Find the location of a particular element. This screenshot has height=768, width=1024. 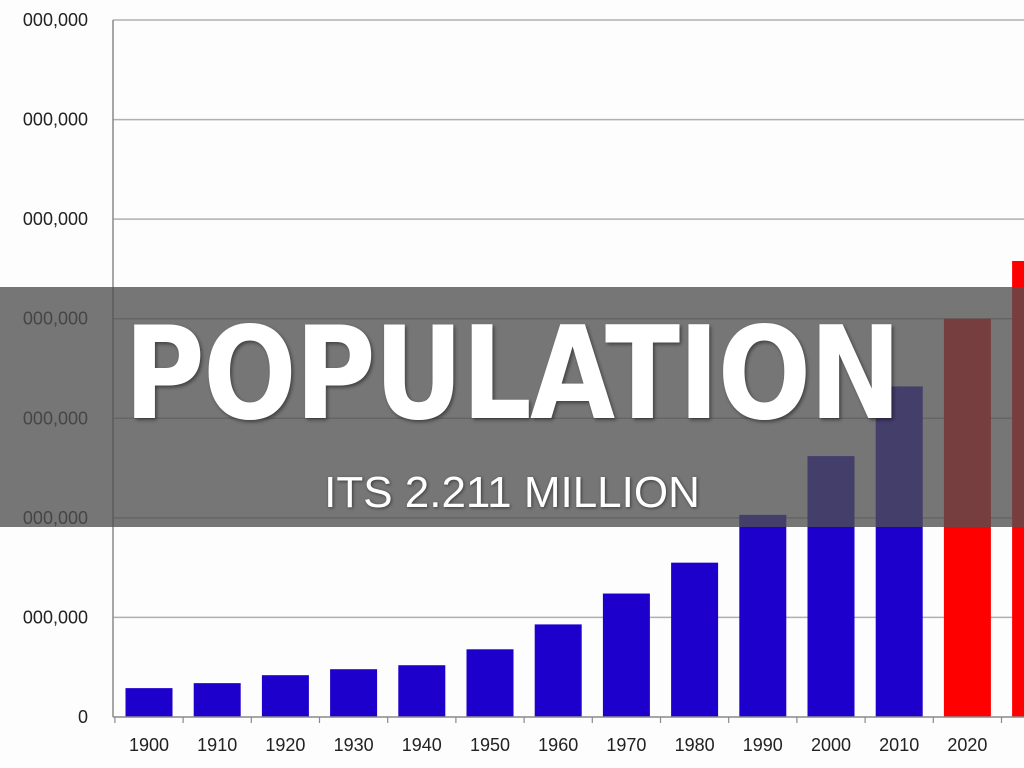

slide-title: POPULATION is located at coordinates (512, 374).